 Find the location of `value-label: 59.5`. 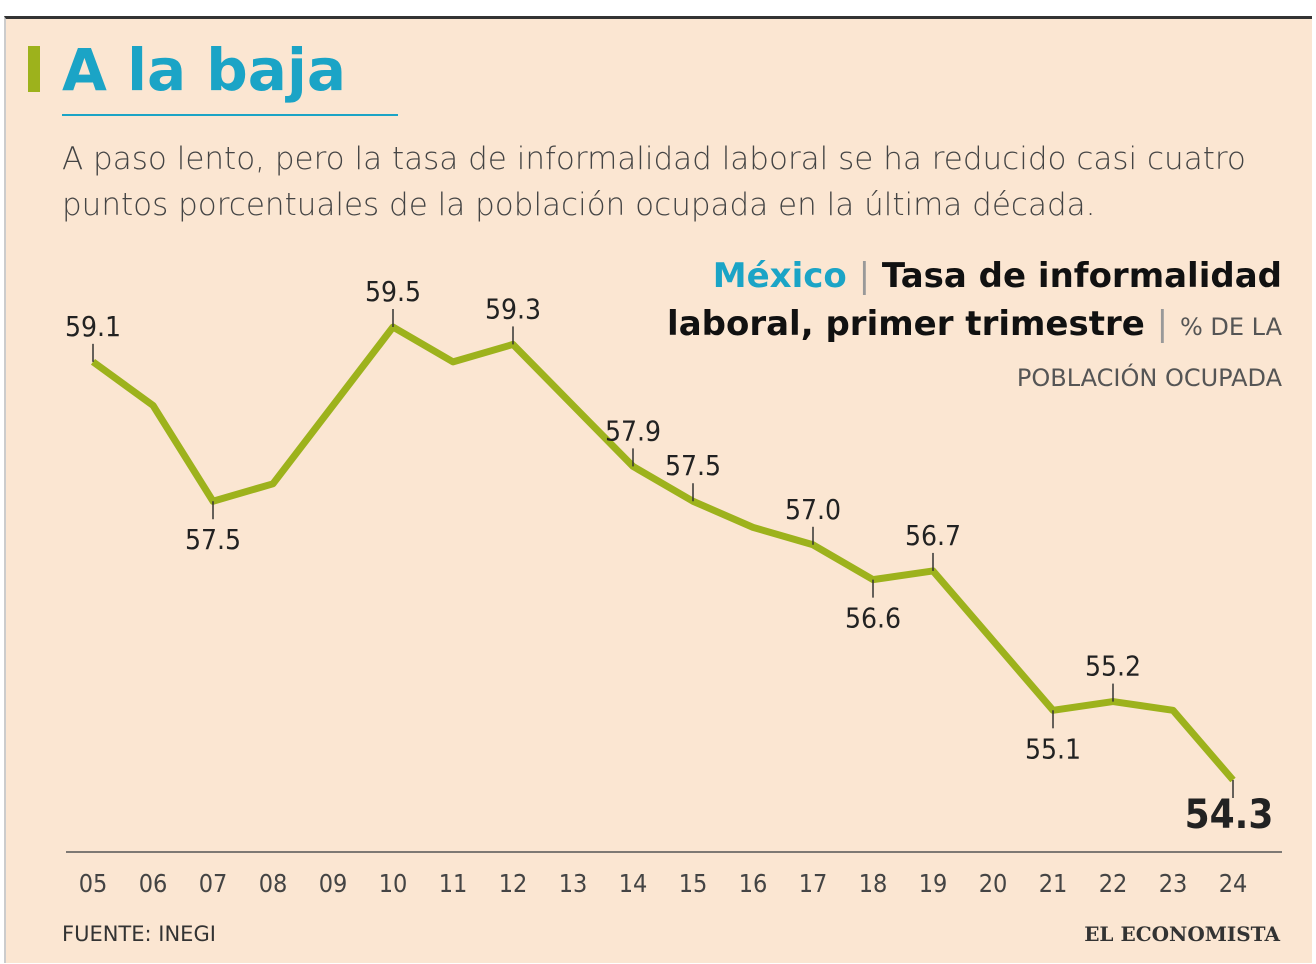

value-label: 59.5 is located at coordinates (393, 291).